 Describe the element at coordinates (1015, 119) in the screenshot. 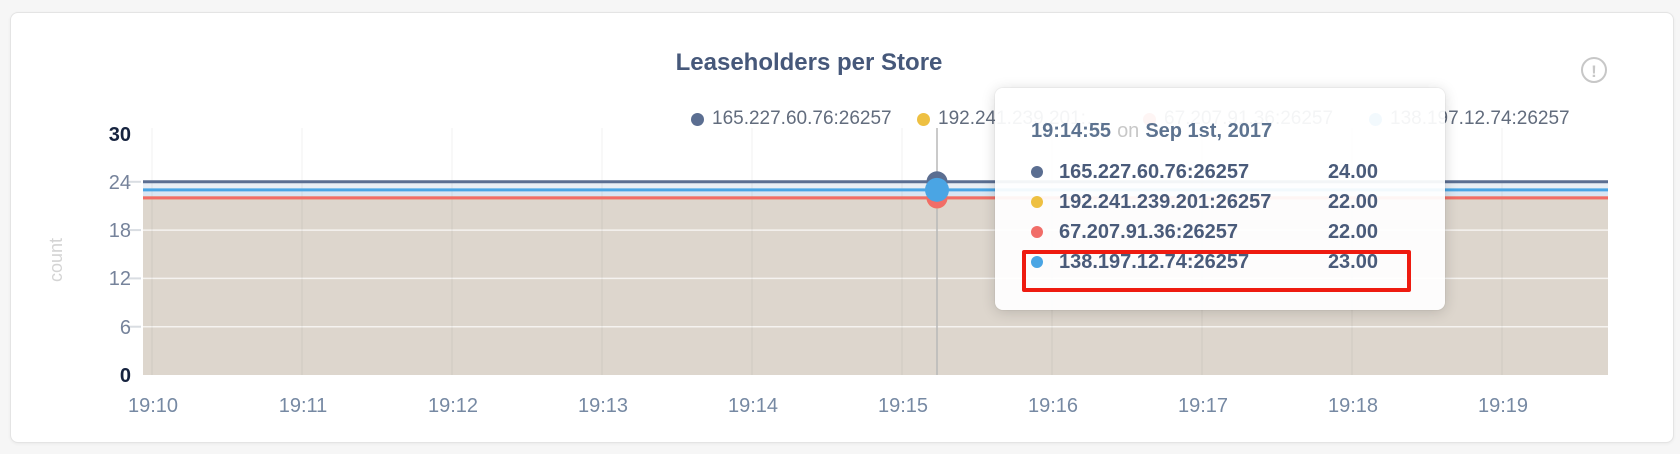

I see `legend-item: 192.241.239.201:26257` at that location.